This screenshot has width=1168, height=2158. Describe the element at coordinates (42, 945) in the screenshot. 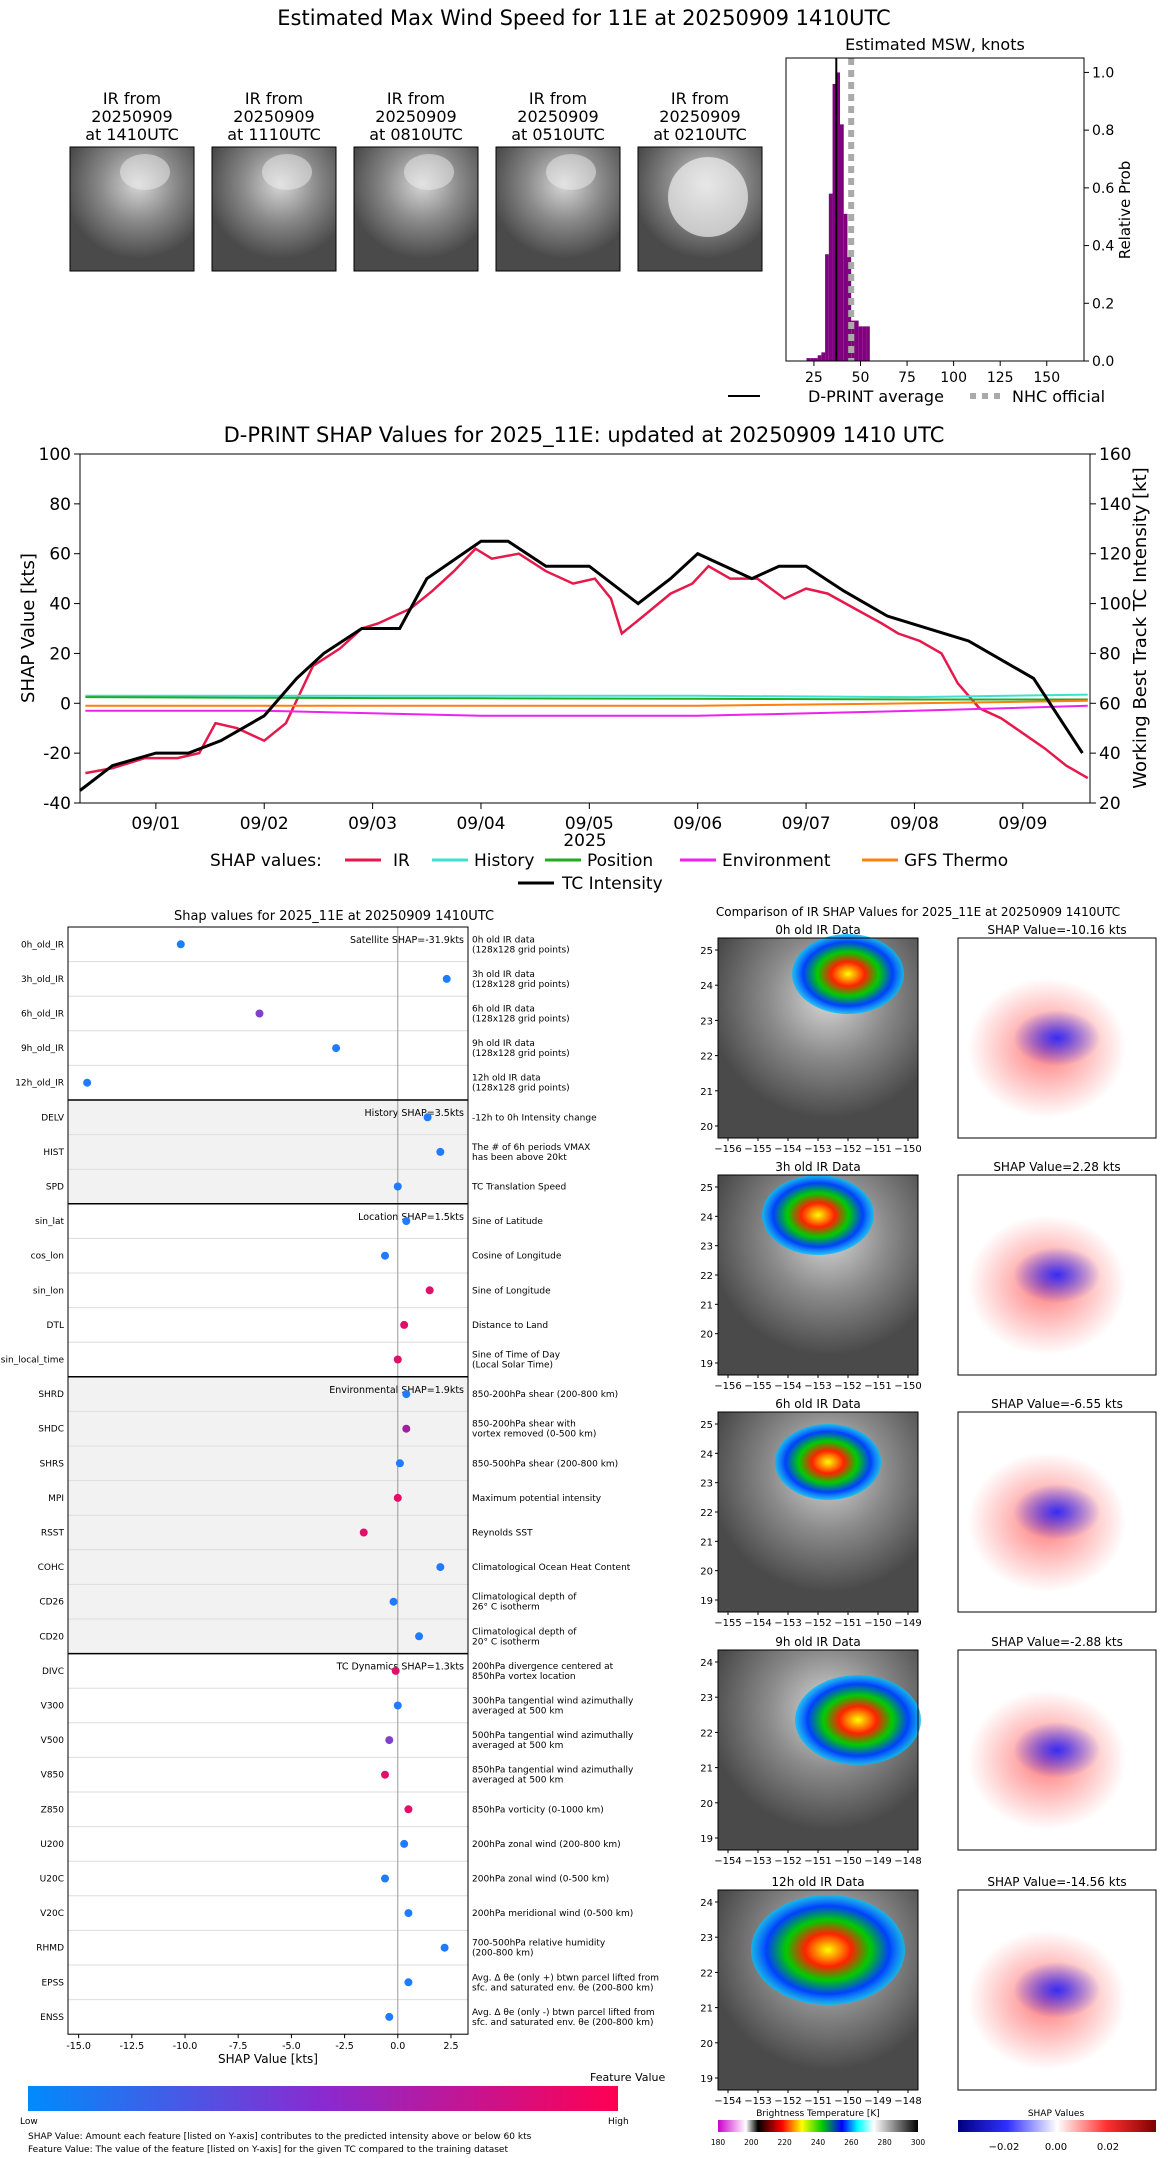

I see `feature-name: 0h_old_IR` at that location.